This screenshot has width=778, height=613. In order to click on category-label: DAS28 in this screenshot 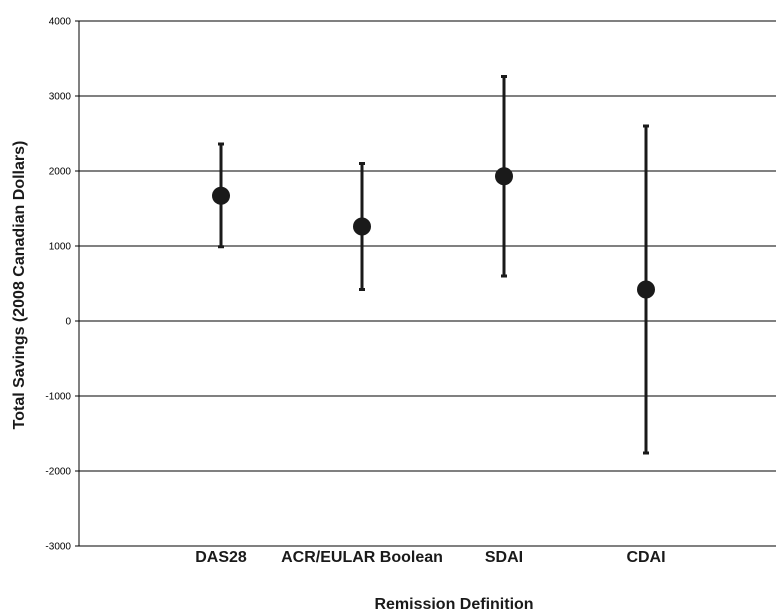, I will do `click(221, 557)`.